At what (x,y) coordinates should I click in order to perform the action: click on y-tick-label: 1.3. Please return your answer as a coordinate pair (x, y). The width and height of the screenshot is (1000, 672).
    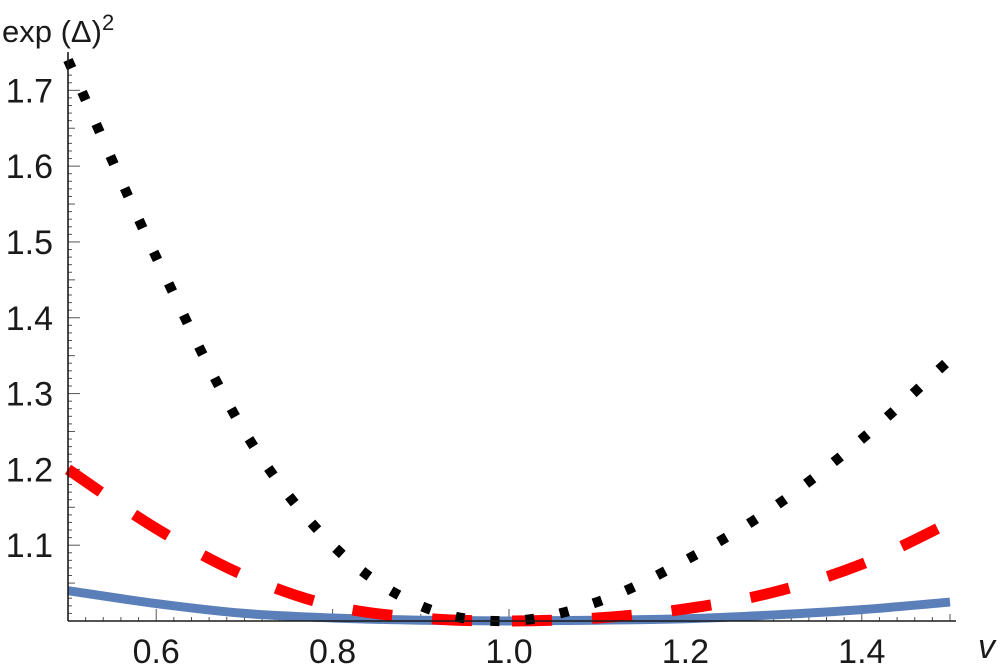
    Looking at the image, I should click on (29, 395).